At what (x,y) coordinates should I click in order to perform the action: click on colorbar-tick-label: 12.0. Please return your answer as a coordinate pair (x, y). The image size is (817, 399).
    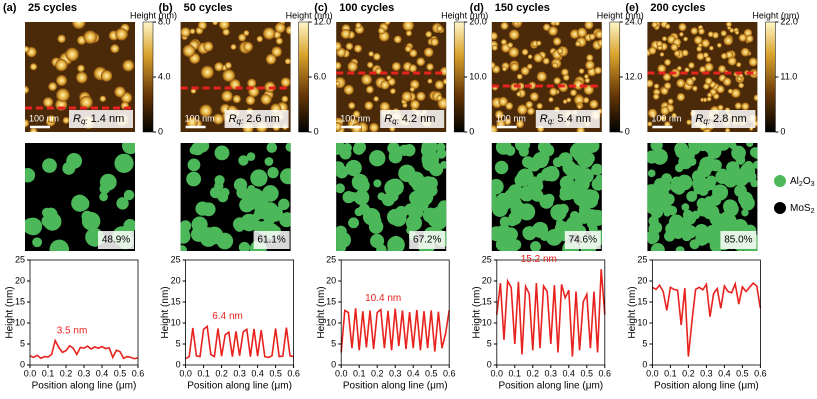
    Looking at the image, I should click on (323, 21).